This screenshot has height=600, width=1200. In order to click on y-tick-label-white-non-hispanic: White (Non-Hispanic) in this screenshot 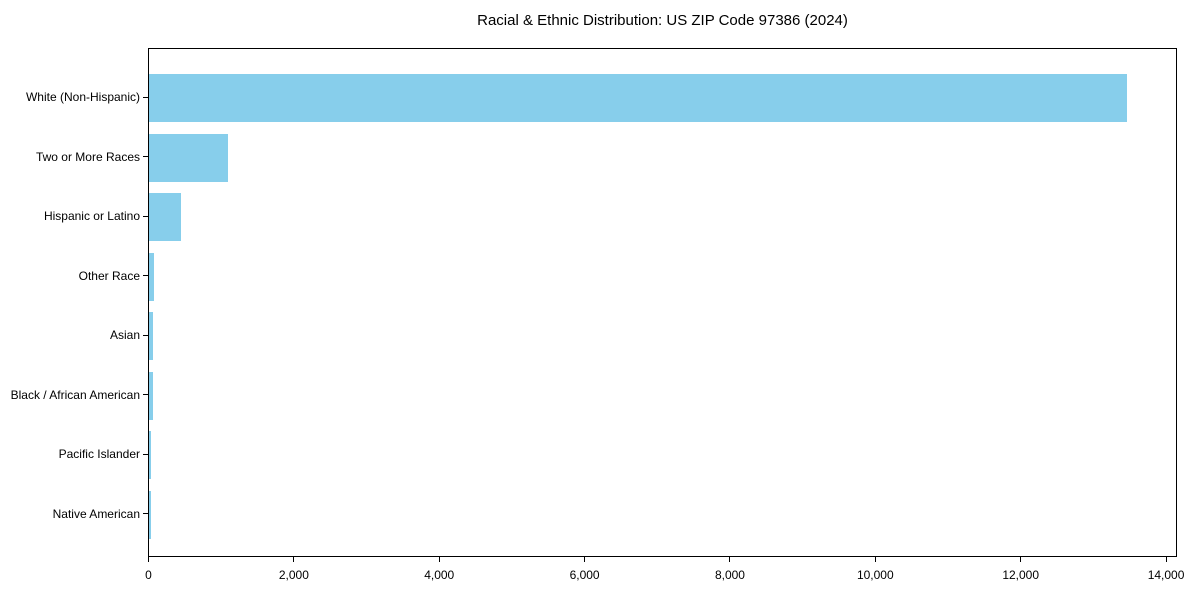, I will do `click(82, 97)`.